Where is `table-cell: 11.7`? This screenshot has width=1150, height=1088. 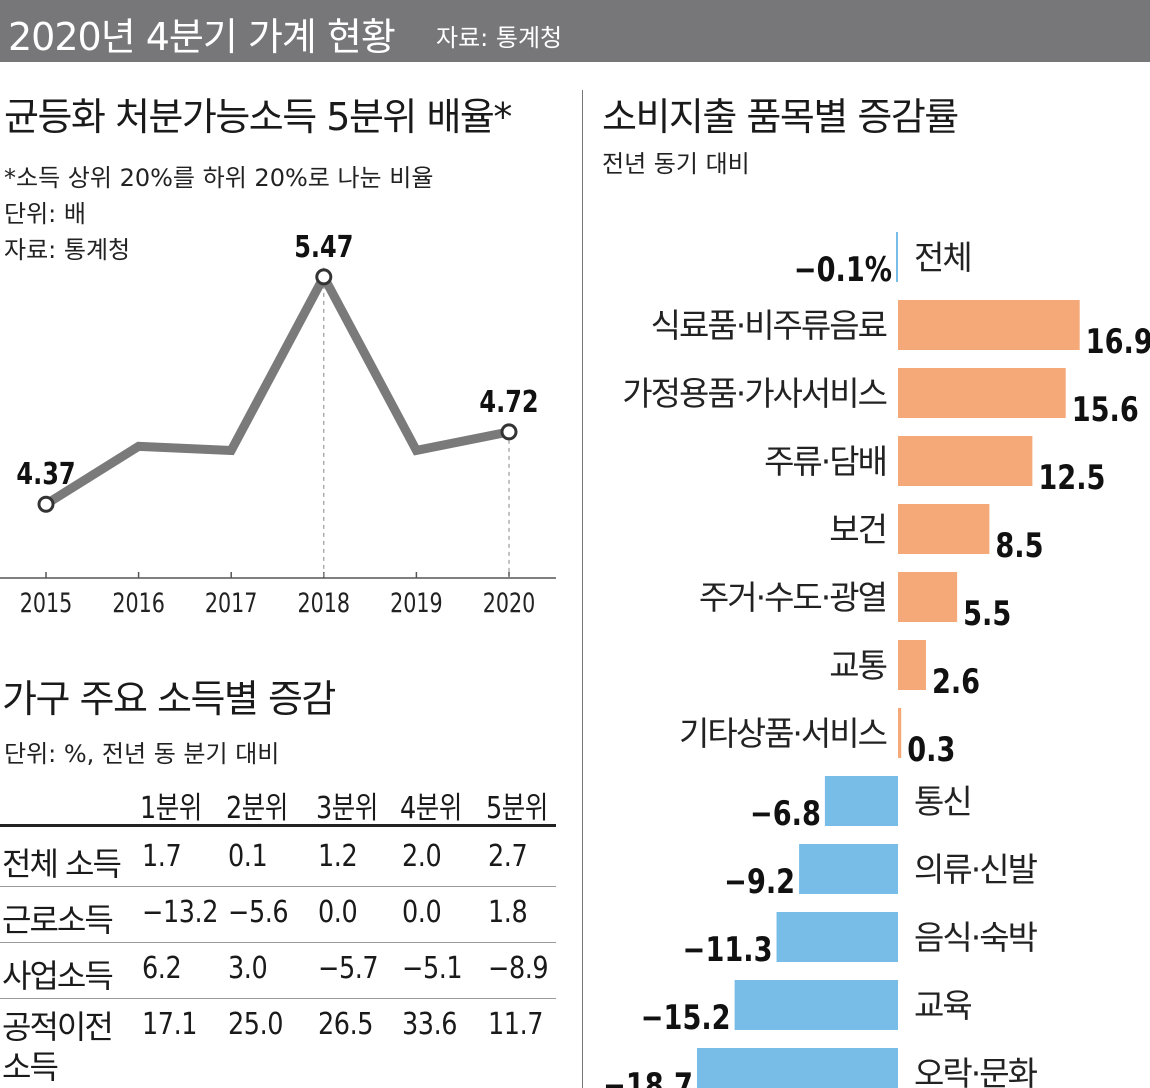 table-cell: 11.7 is located at coordinates (516, 1024).